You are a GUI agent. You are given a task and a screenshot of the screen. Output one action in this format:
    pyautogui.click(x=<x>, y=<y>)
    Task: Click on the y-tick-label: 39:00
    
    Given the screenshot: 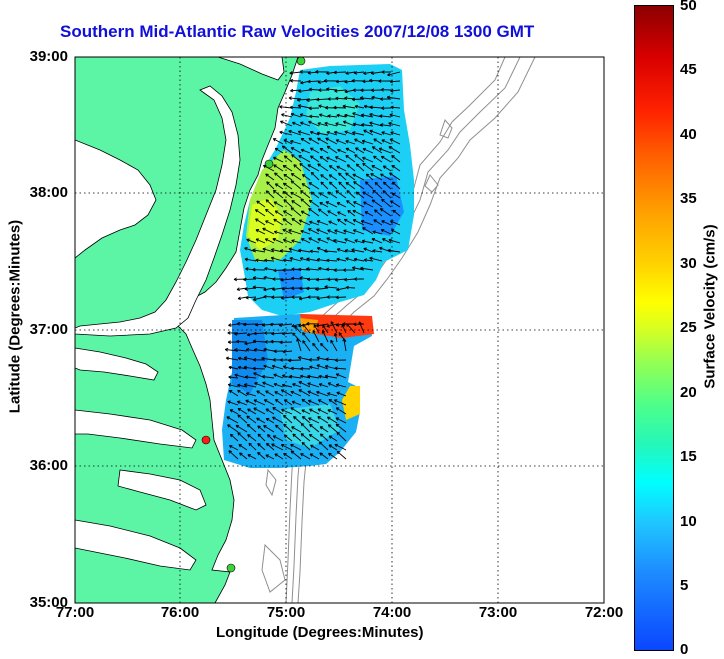 What is the action you would take?
    pyautogui.click(x=48, y=56)
    